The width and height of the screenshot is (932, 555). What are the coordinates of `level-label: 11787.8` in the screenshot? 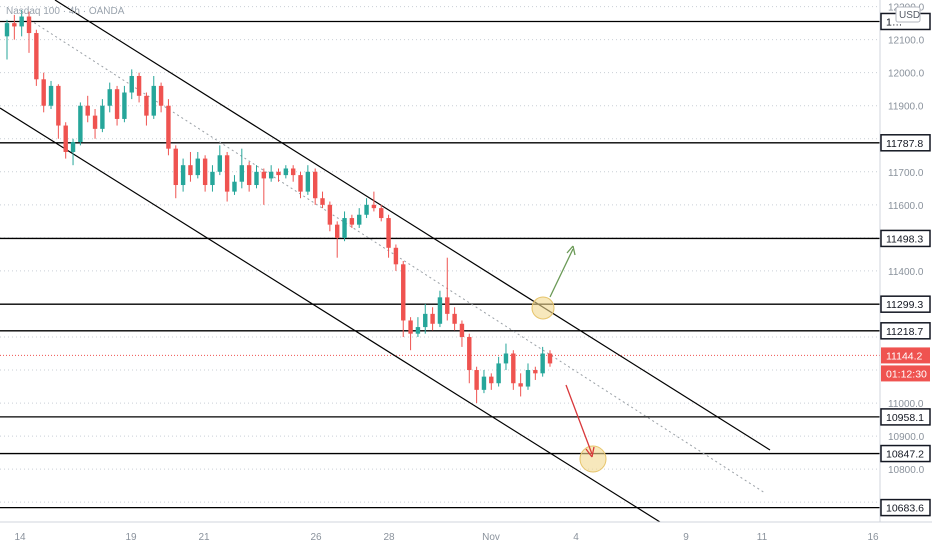 It's located at (904, 144).